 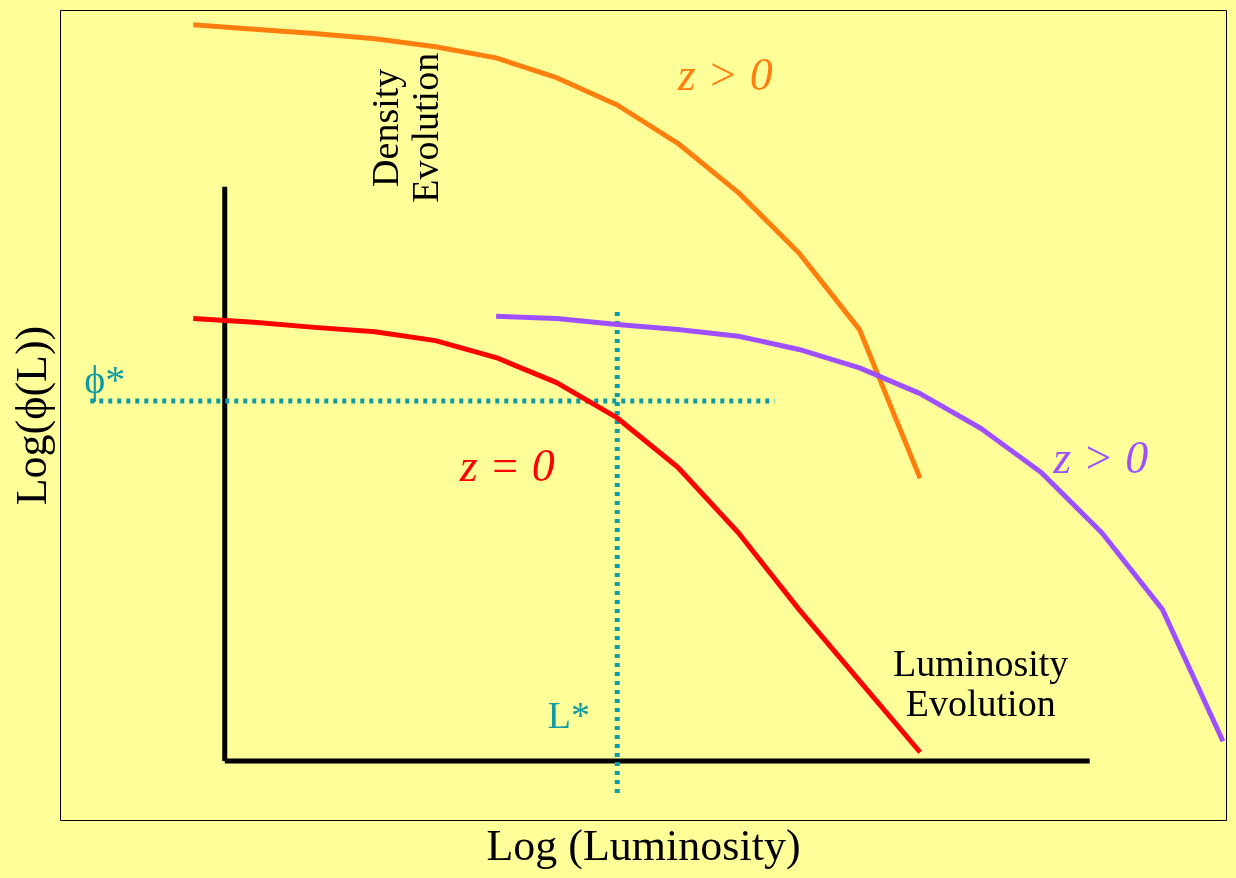 I want to click on annotation: Luminosity Evolution, so click(x=981, y=683).